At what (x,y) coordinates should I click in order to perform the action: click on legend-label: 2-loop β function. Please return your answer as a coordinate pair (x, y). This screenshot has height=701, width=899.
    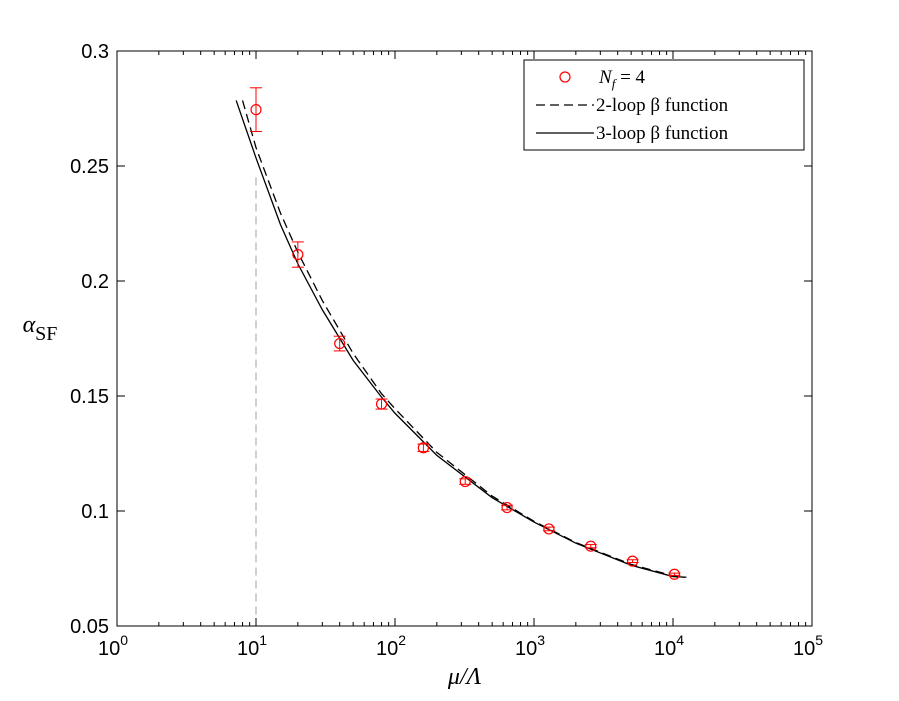
    Looking at the image, I should click on (662, 105).